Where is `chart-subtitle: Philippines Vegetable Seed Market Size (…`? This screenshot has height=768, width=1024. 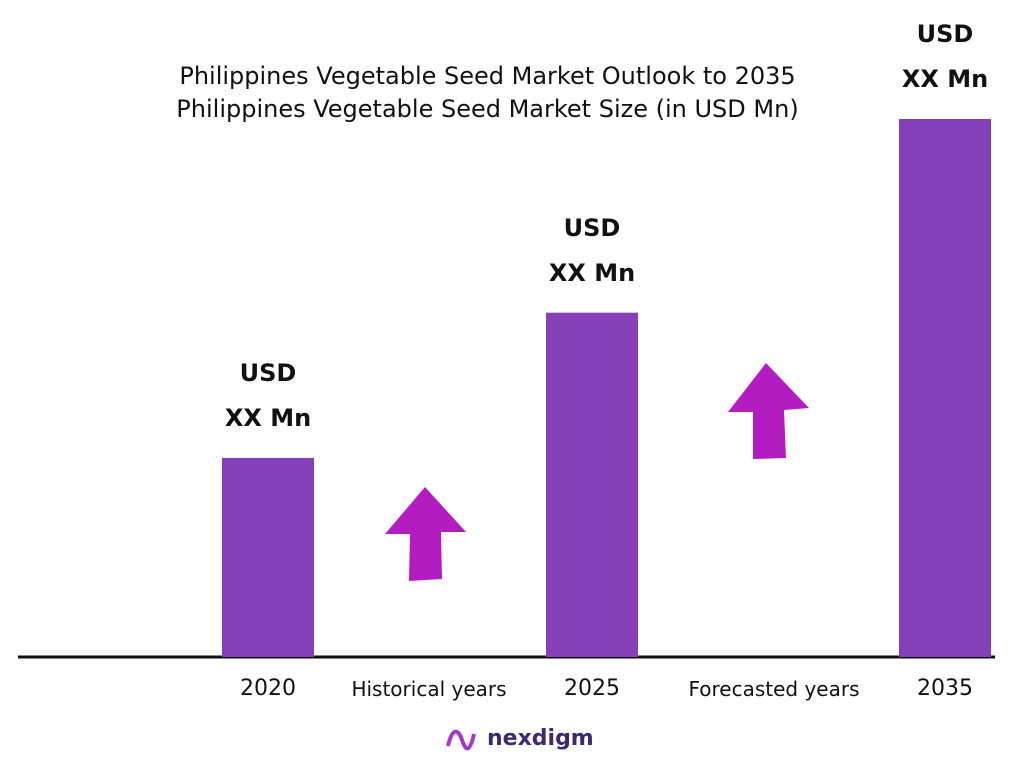
chart-subtitle: Philippines Vegetable Seed Market Size (… is located at coordinates (487, 109).